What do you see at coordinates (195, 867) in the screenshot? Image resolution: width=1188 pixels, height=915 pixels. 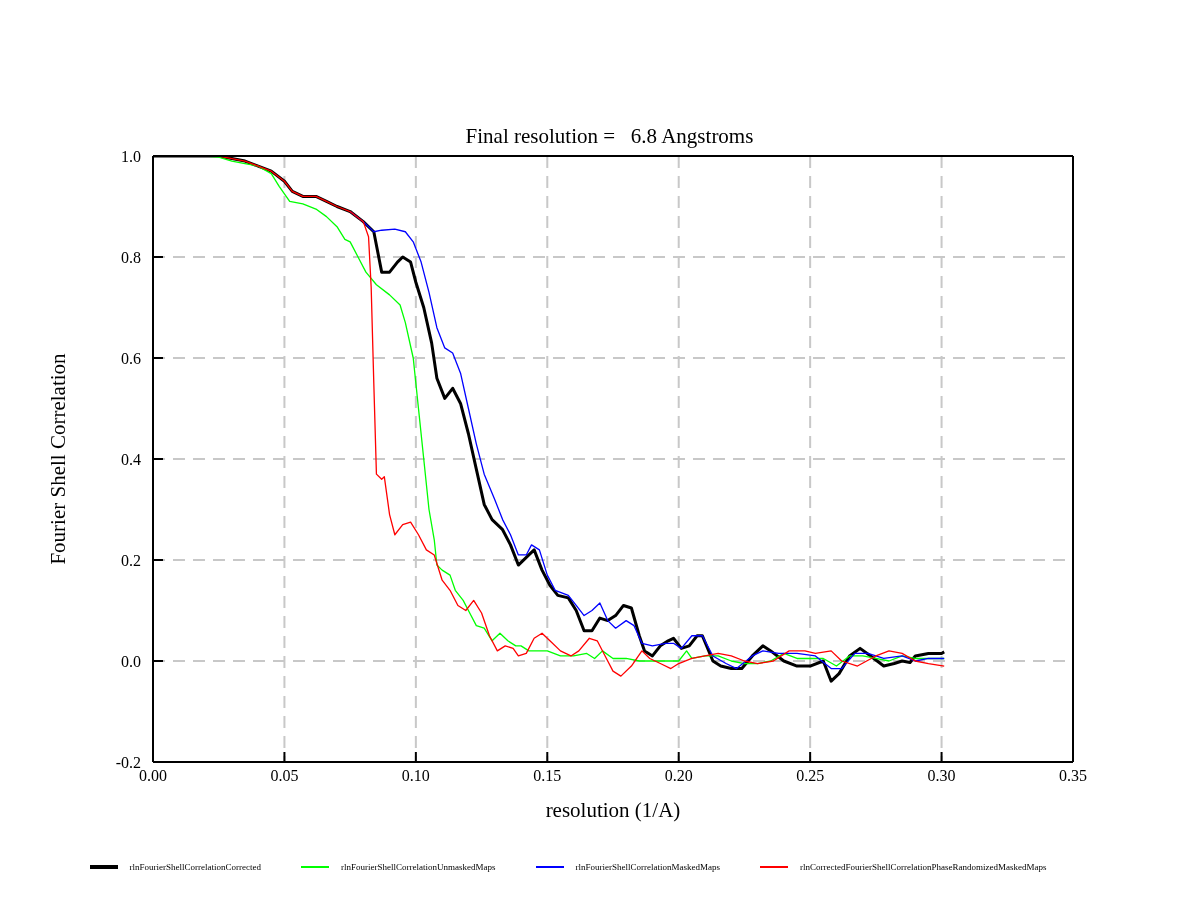 I see `legend-label: rlnFourierShellCorrelationCorrected` at bounding box center [195, 867].